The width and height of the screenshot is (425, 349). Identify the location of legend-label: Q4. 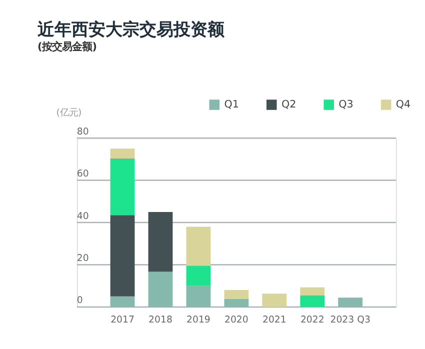
(403, 104).